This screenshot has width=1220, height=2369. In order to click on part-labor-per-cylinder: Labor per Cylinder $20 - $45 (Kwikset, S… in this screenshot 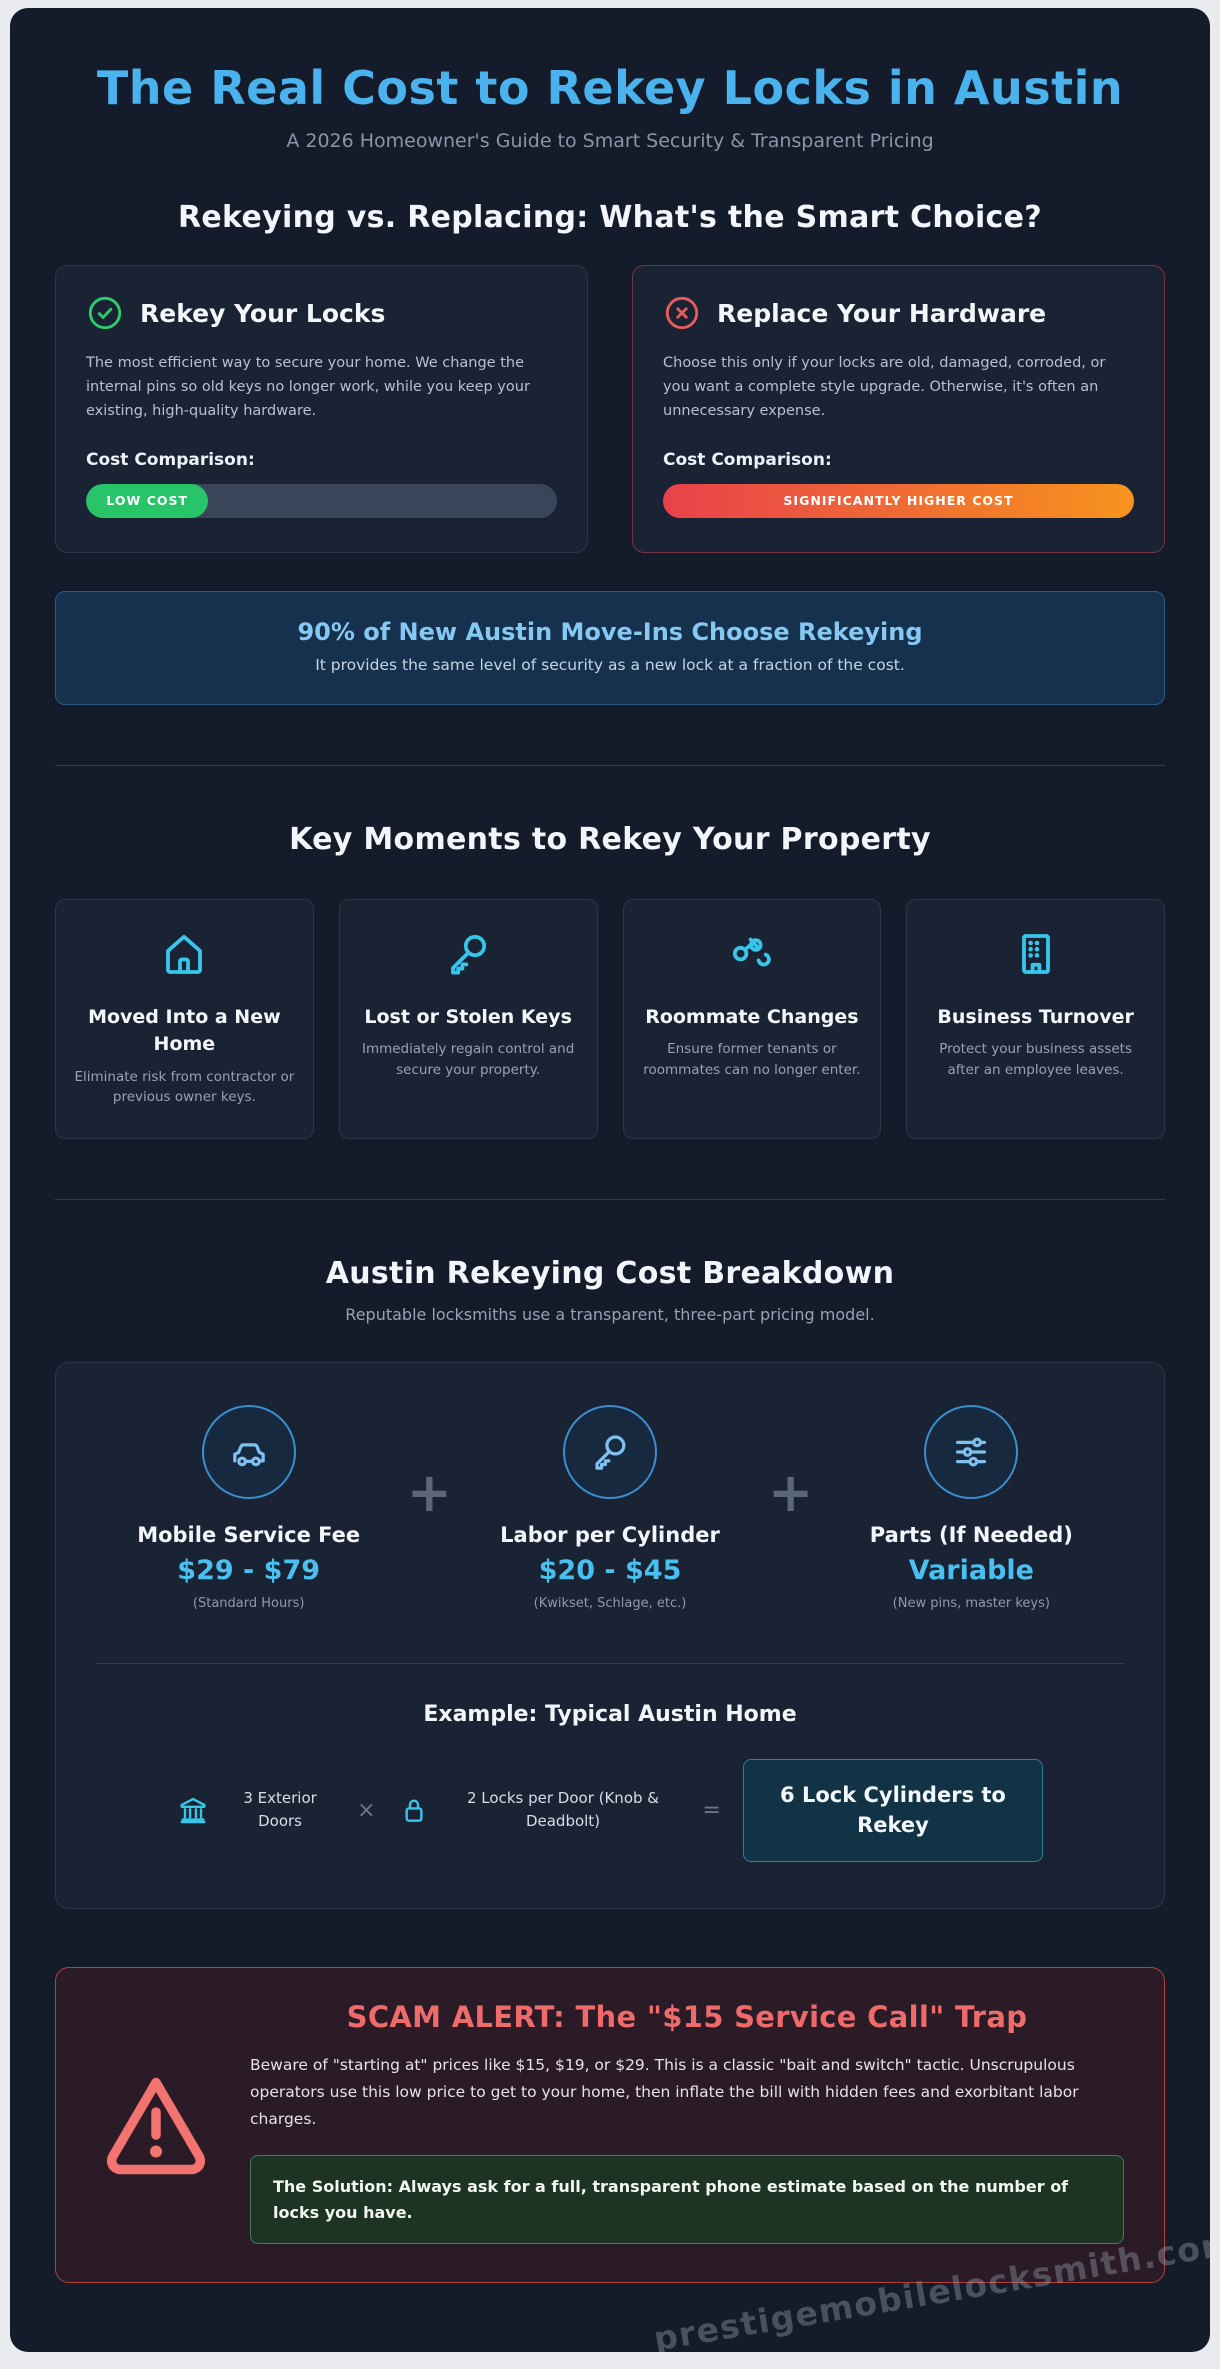, I will do `click(609, 1507)`.